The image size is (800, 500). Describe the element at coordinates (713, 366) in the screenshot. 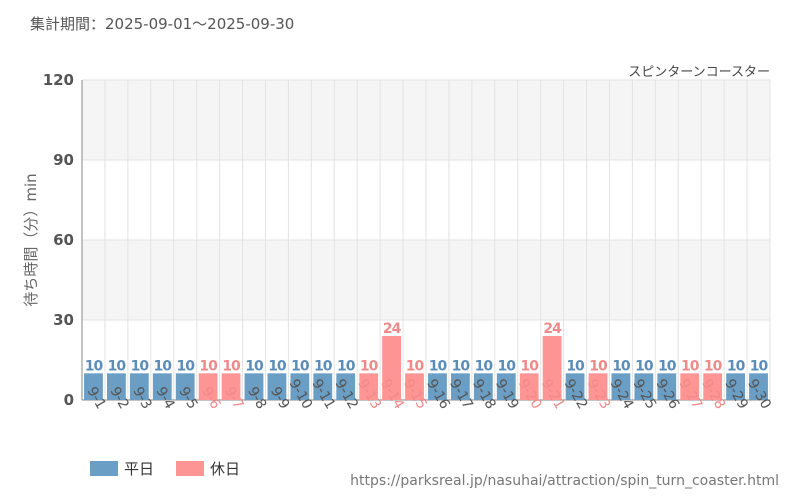

I see `value-label-9-28: 10` at that location.